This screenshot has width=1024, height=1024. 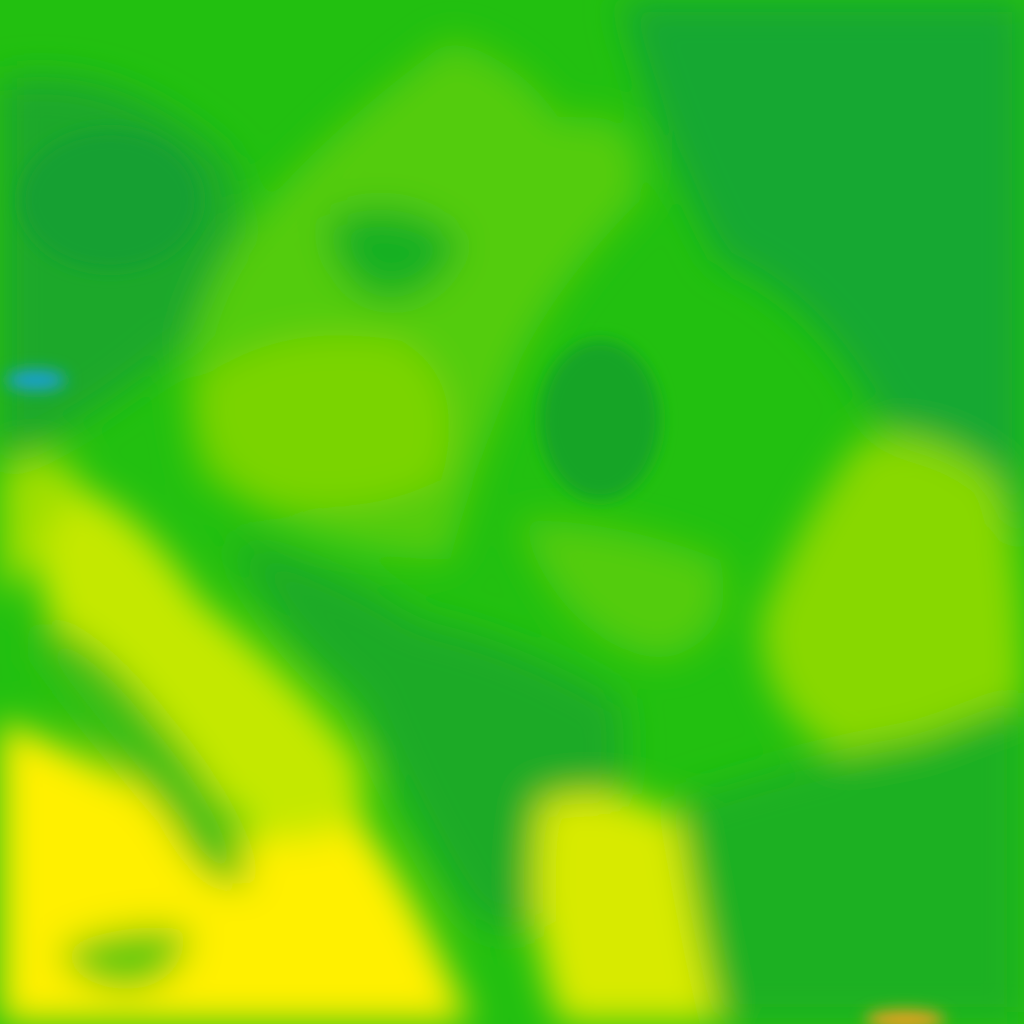 I want to click on region-dark-balkan, so click(x=427, y=735).